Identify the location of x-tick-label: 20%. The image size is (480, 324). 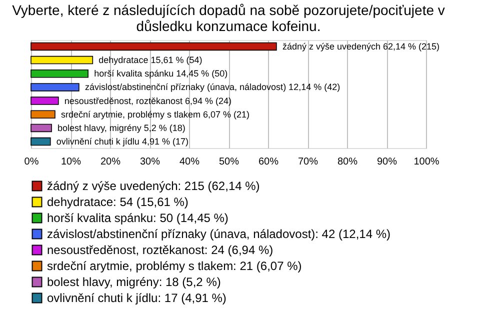
(110, 162).